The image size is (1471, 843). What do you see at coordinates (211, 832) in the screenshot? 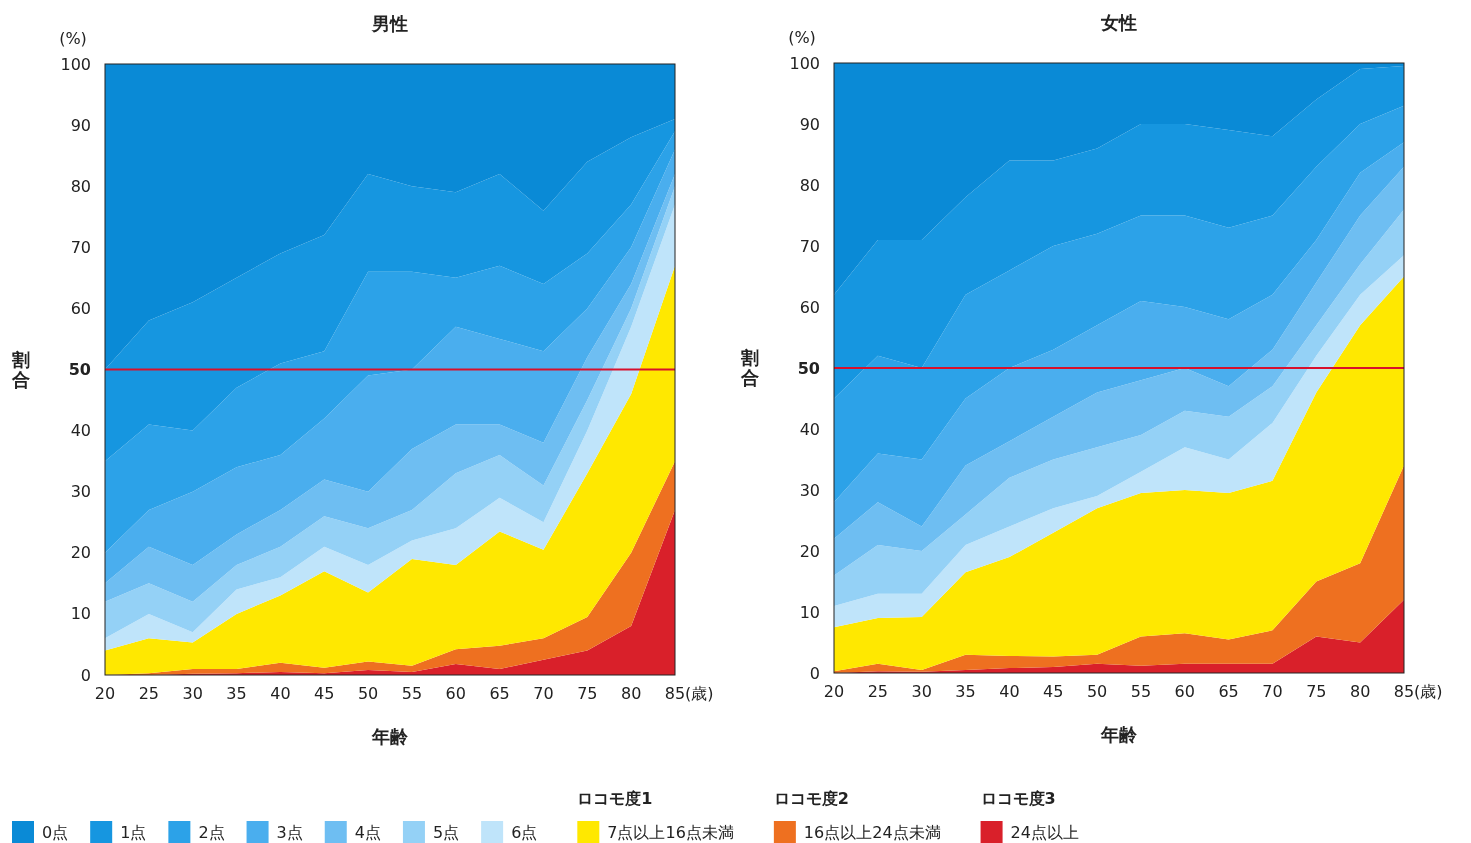
I see `legend-label: 2点` at bounding box center [211, 832].